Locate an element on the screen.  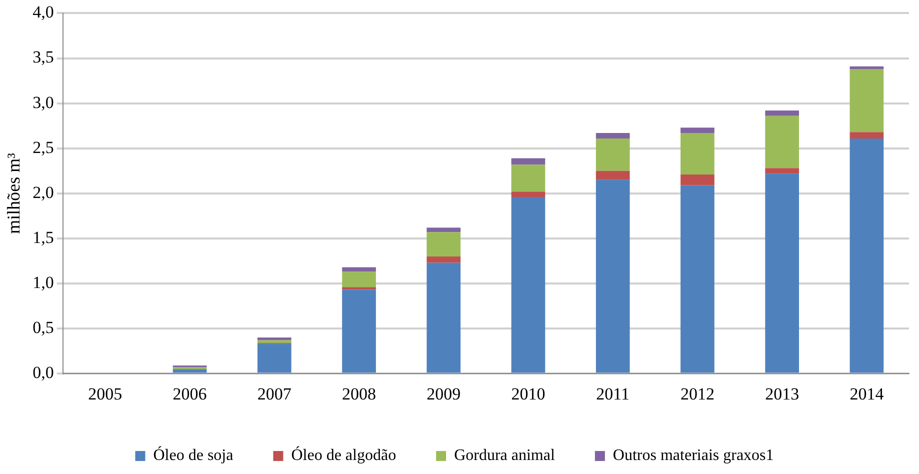
y-tick-label: 2,5 is located at coordinates (43, 147).